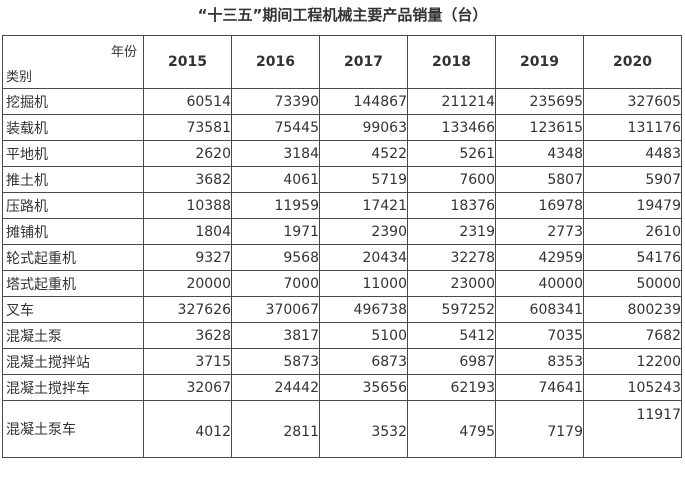 The image size is (685, 477). What do you see at coordinates (539, 429) in the screenshot?
I see `value-cell: 7179` at bounding box center [539, 429].